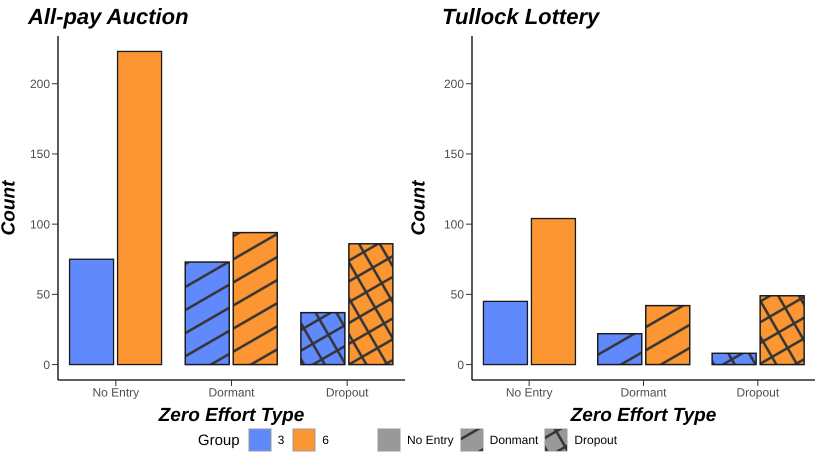 The width and height of the screenshot is (821, 464). Describe the element at coordinates (325, 440) in the screenshot. I see `legend-label: 6` at that location.